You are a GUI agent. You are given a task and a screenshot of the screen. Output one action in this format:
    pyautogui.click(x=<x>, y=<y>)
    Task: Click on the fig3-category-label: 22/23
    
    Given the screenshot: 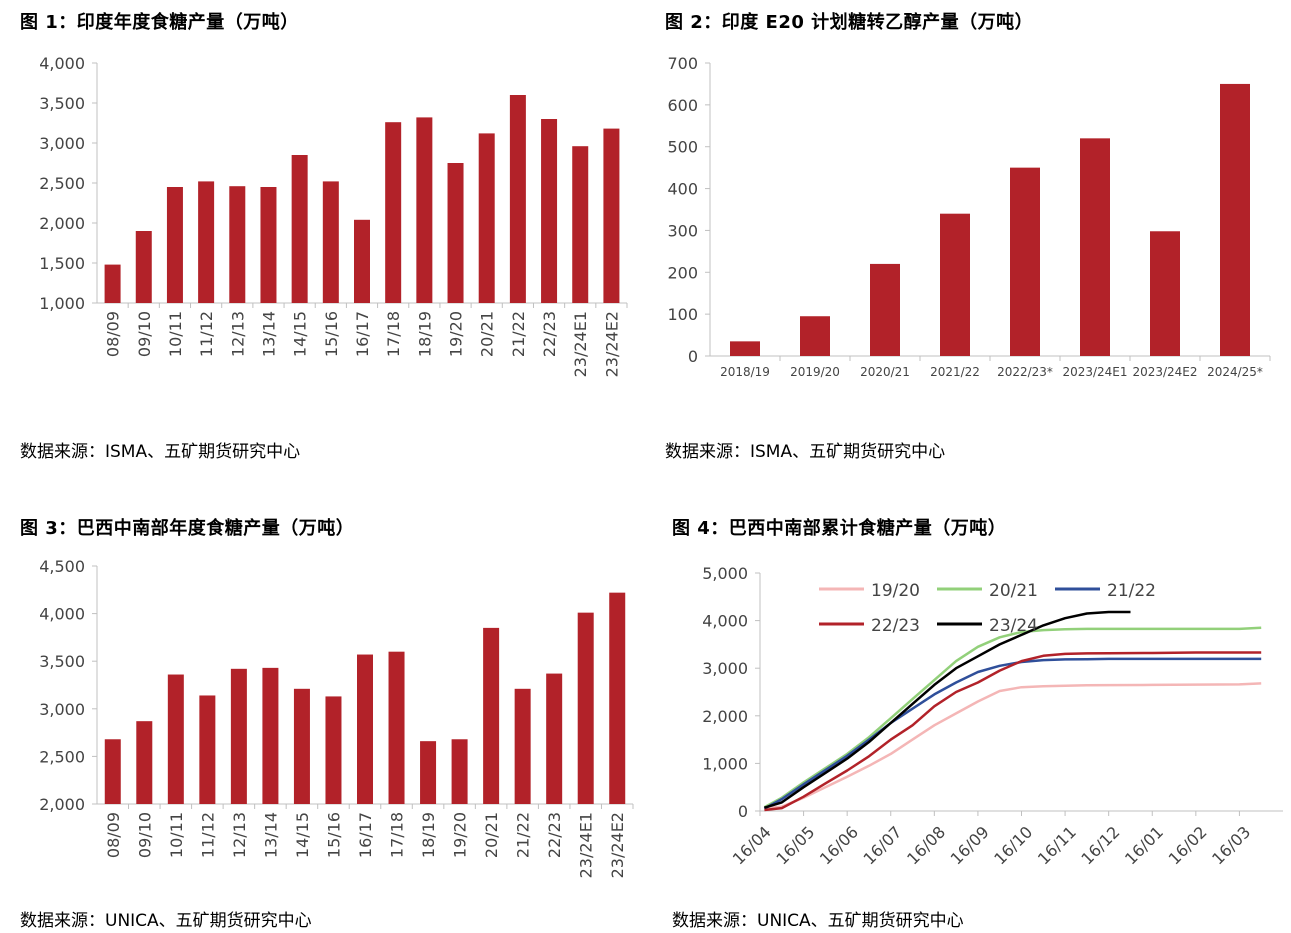 What is the action you would take?
    pyautogui.click(x=554, y=835)
    